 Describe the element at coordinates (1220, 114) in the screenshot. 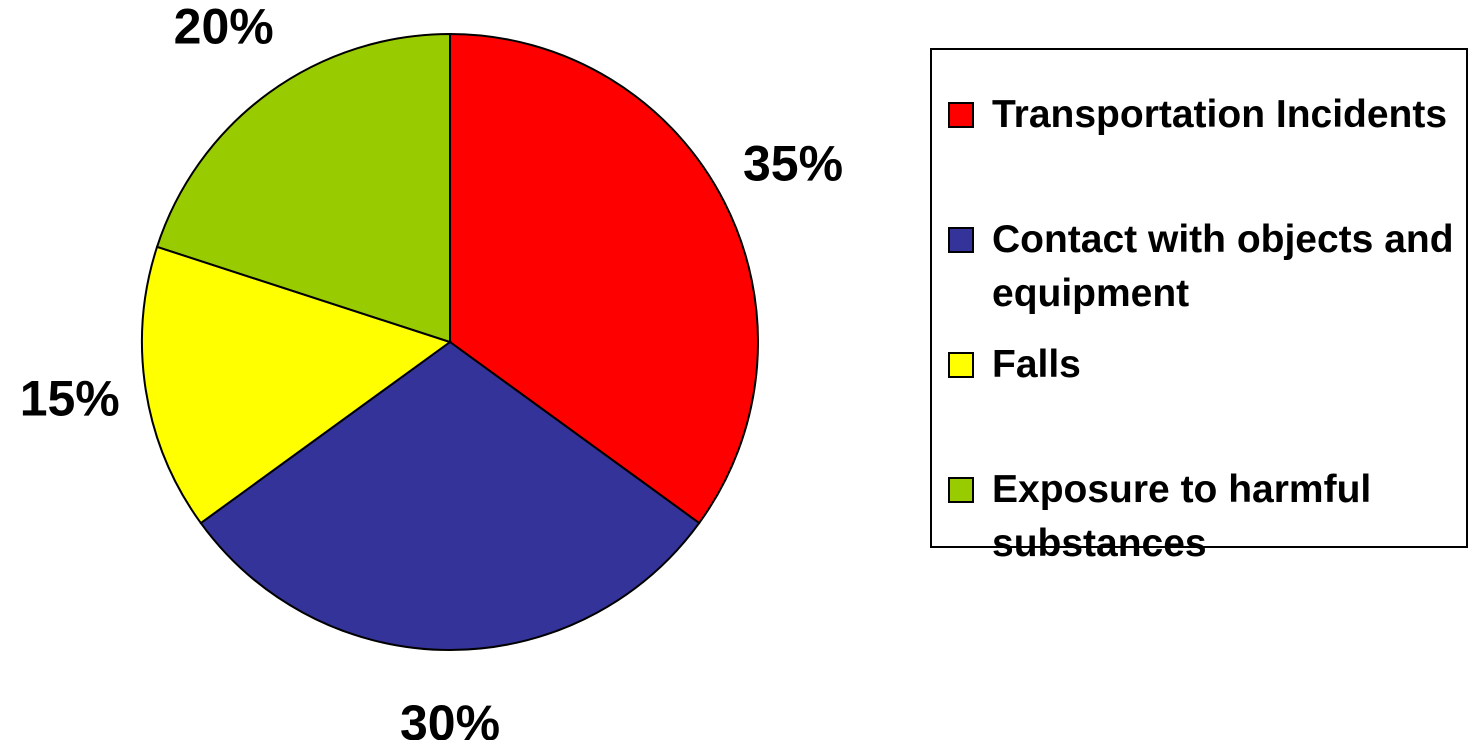

I see `legend-label: Transportation Incidents` at that location.